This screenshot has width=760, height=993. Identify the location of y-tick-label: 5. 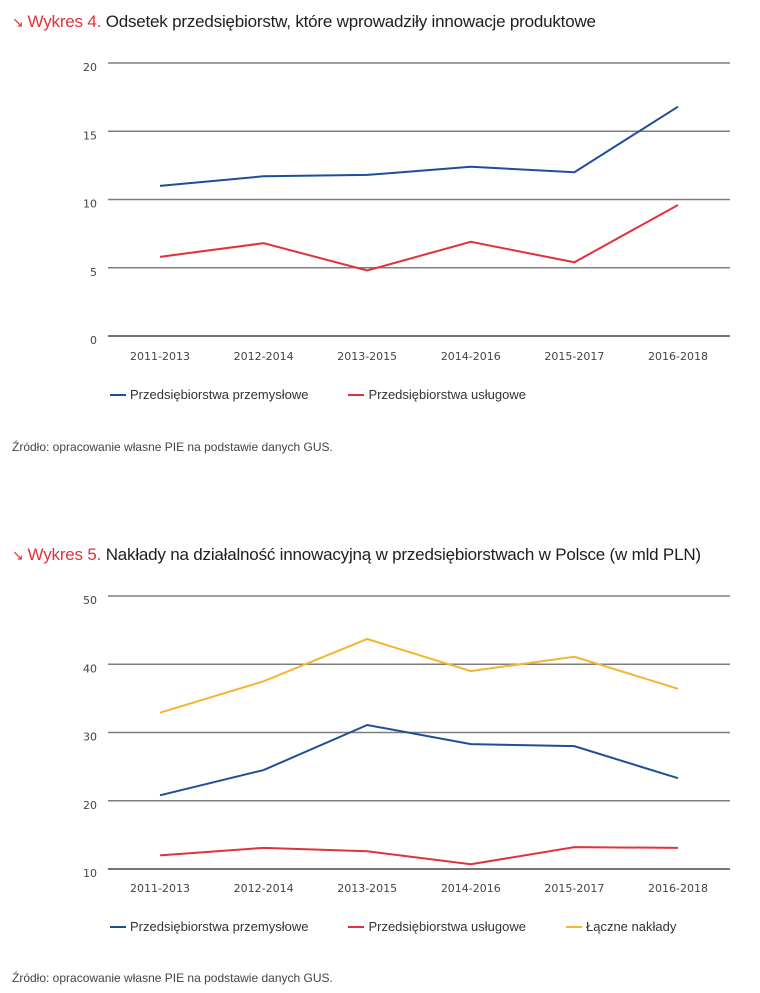
(93, 272).